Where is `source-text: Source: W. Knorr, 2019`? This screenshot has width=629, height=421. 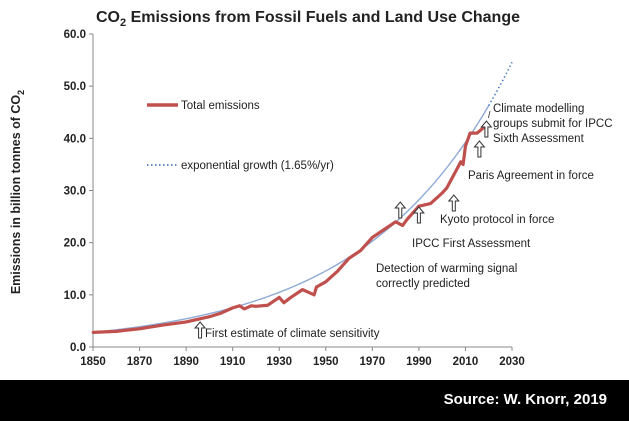 source-text: Source: W. Knorr, 2019 is located at coordinates (525, 399).